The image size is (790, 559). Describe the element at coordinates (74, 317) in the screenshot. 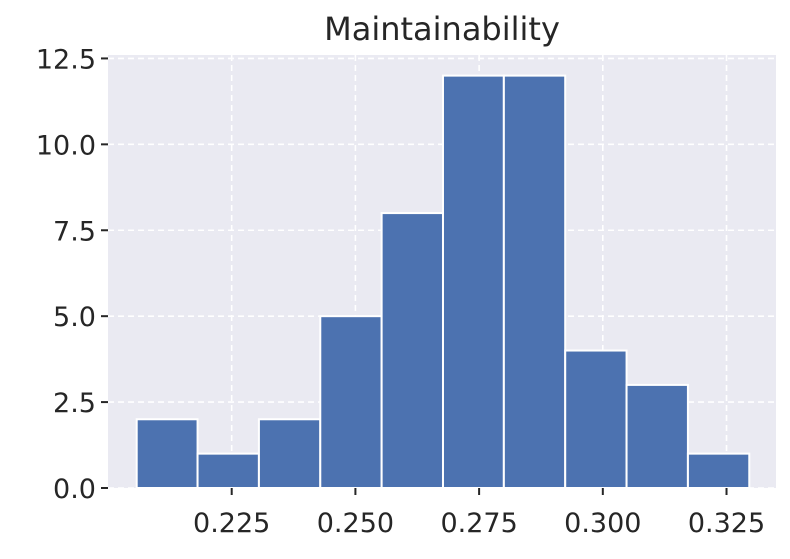

I see `y-tick-label: 5.0` at that location.